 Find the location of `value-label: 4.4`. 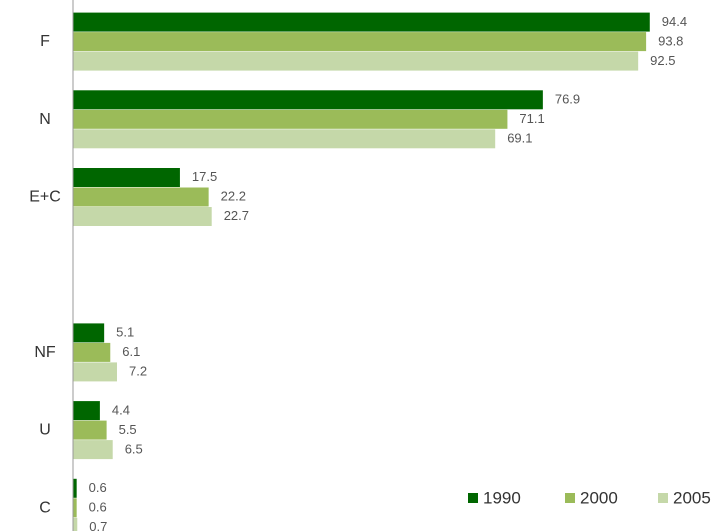

value-label: 4.4 is located at coordinates (121, 409).